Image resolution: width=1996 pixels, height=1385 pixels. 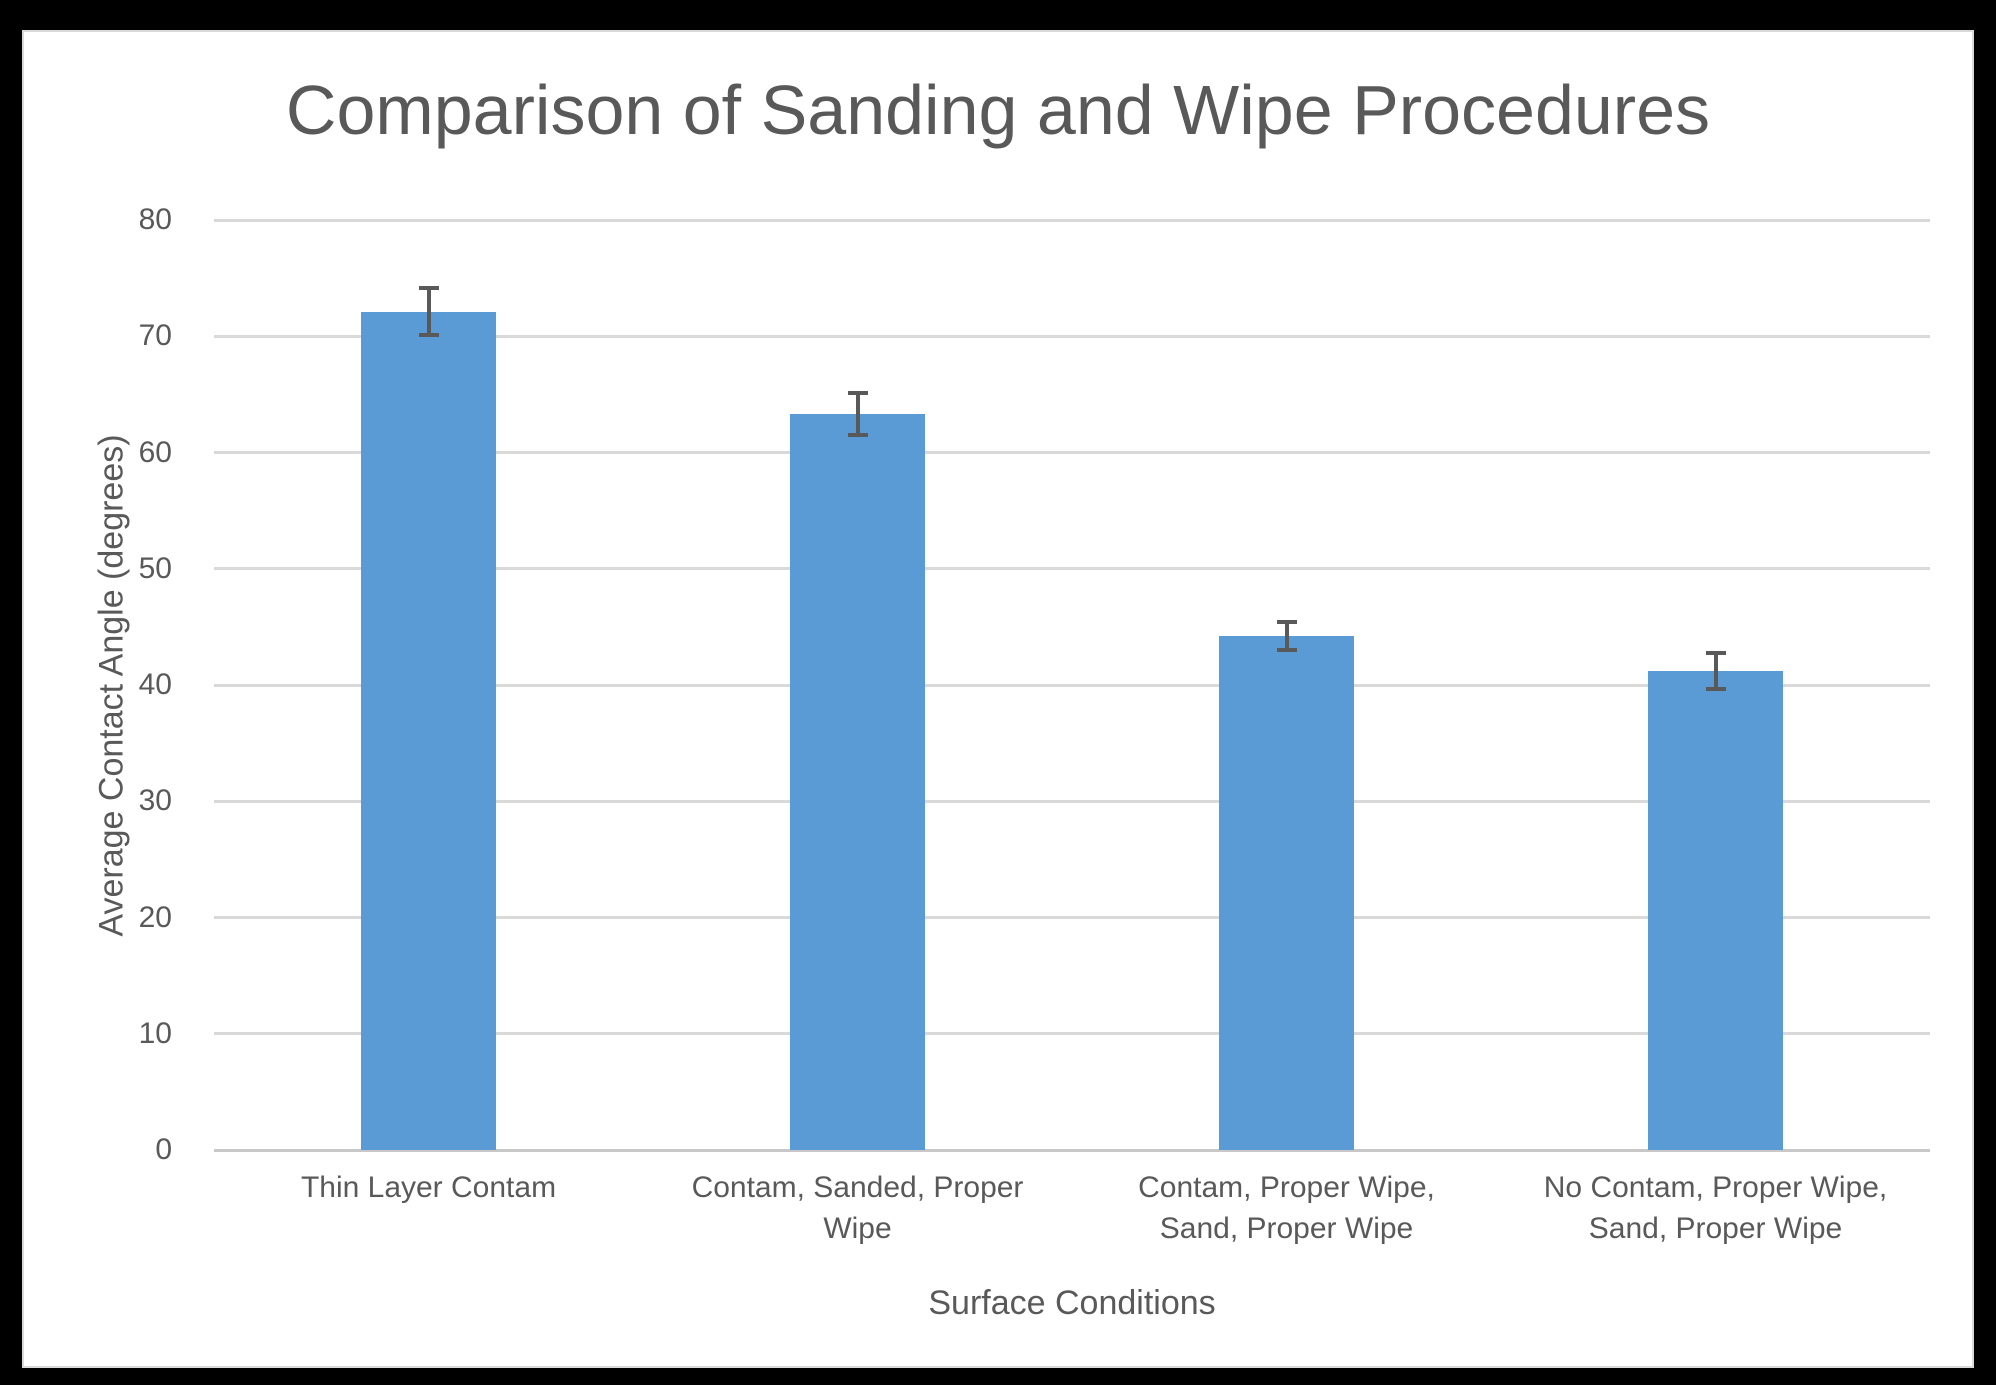 What do you see at coordinates (155, 568) in the screenshot?
I see `y-tick-label: 50` at bounding box center [155, 568].